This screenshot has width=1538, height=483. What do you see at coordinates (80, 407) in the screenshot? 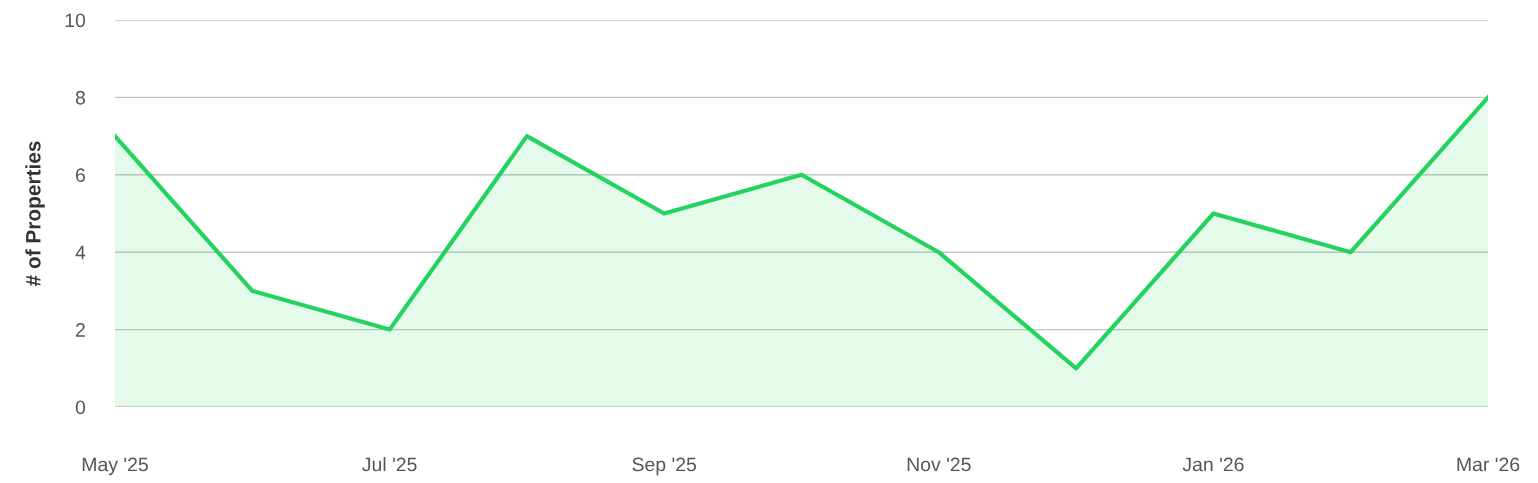
I see `y-tick-label: 0` at bounding box center [80, 407].